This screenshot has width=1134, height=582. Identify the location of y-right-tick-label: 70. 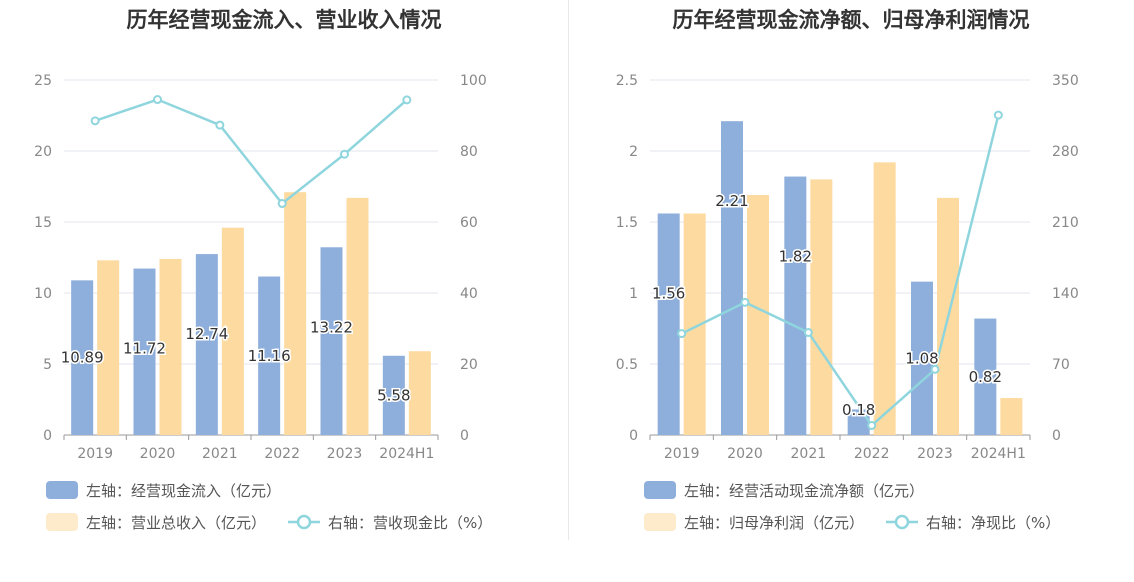
(1061, 365).